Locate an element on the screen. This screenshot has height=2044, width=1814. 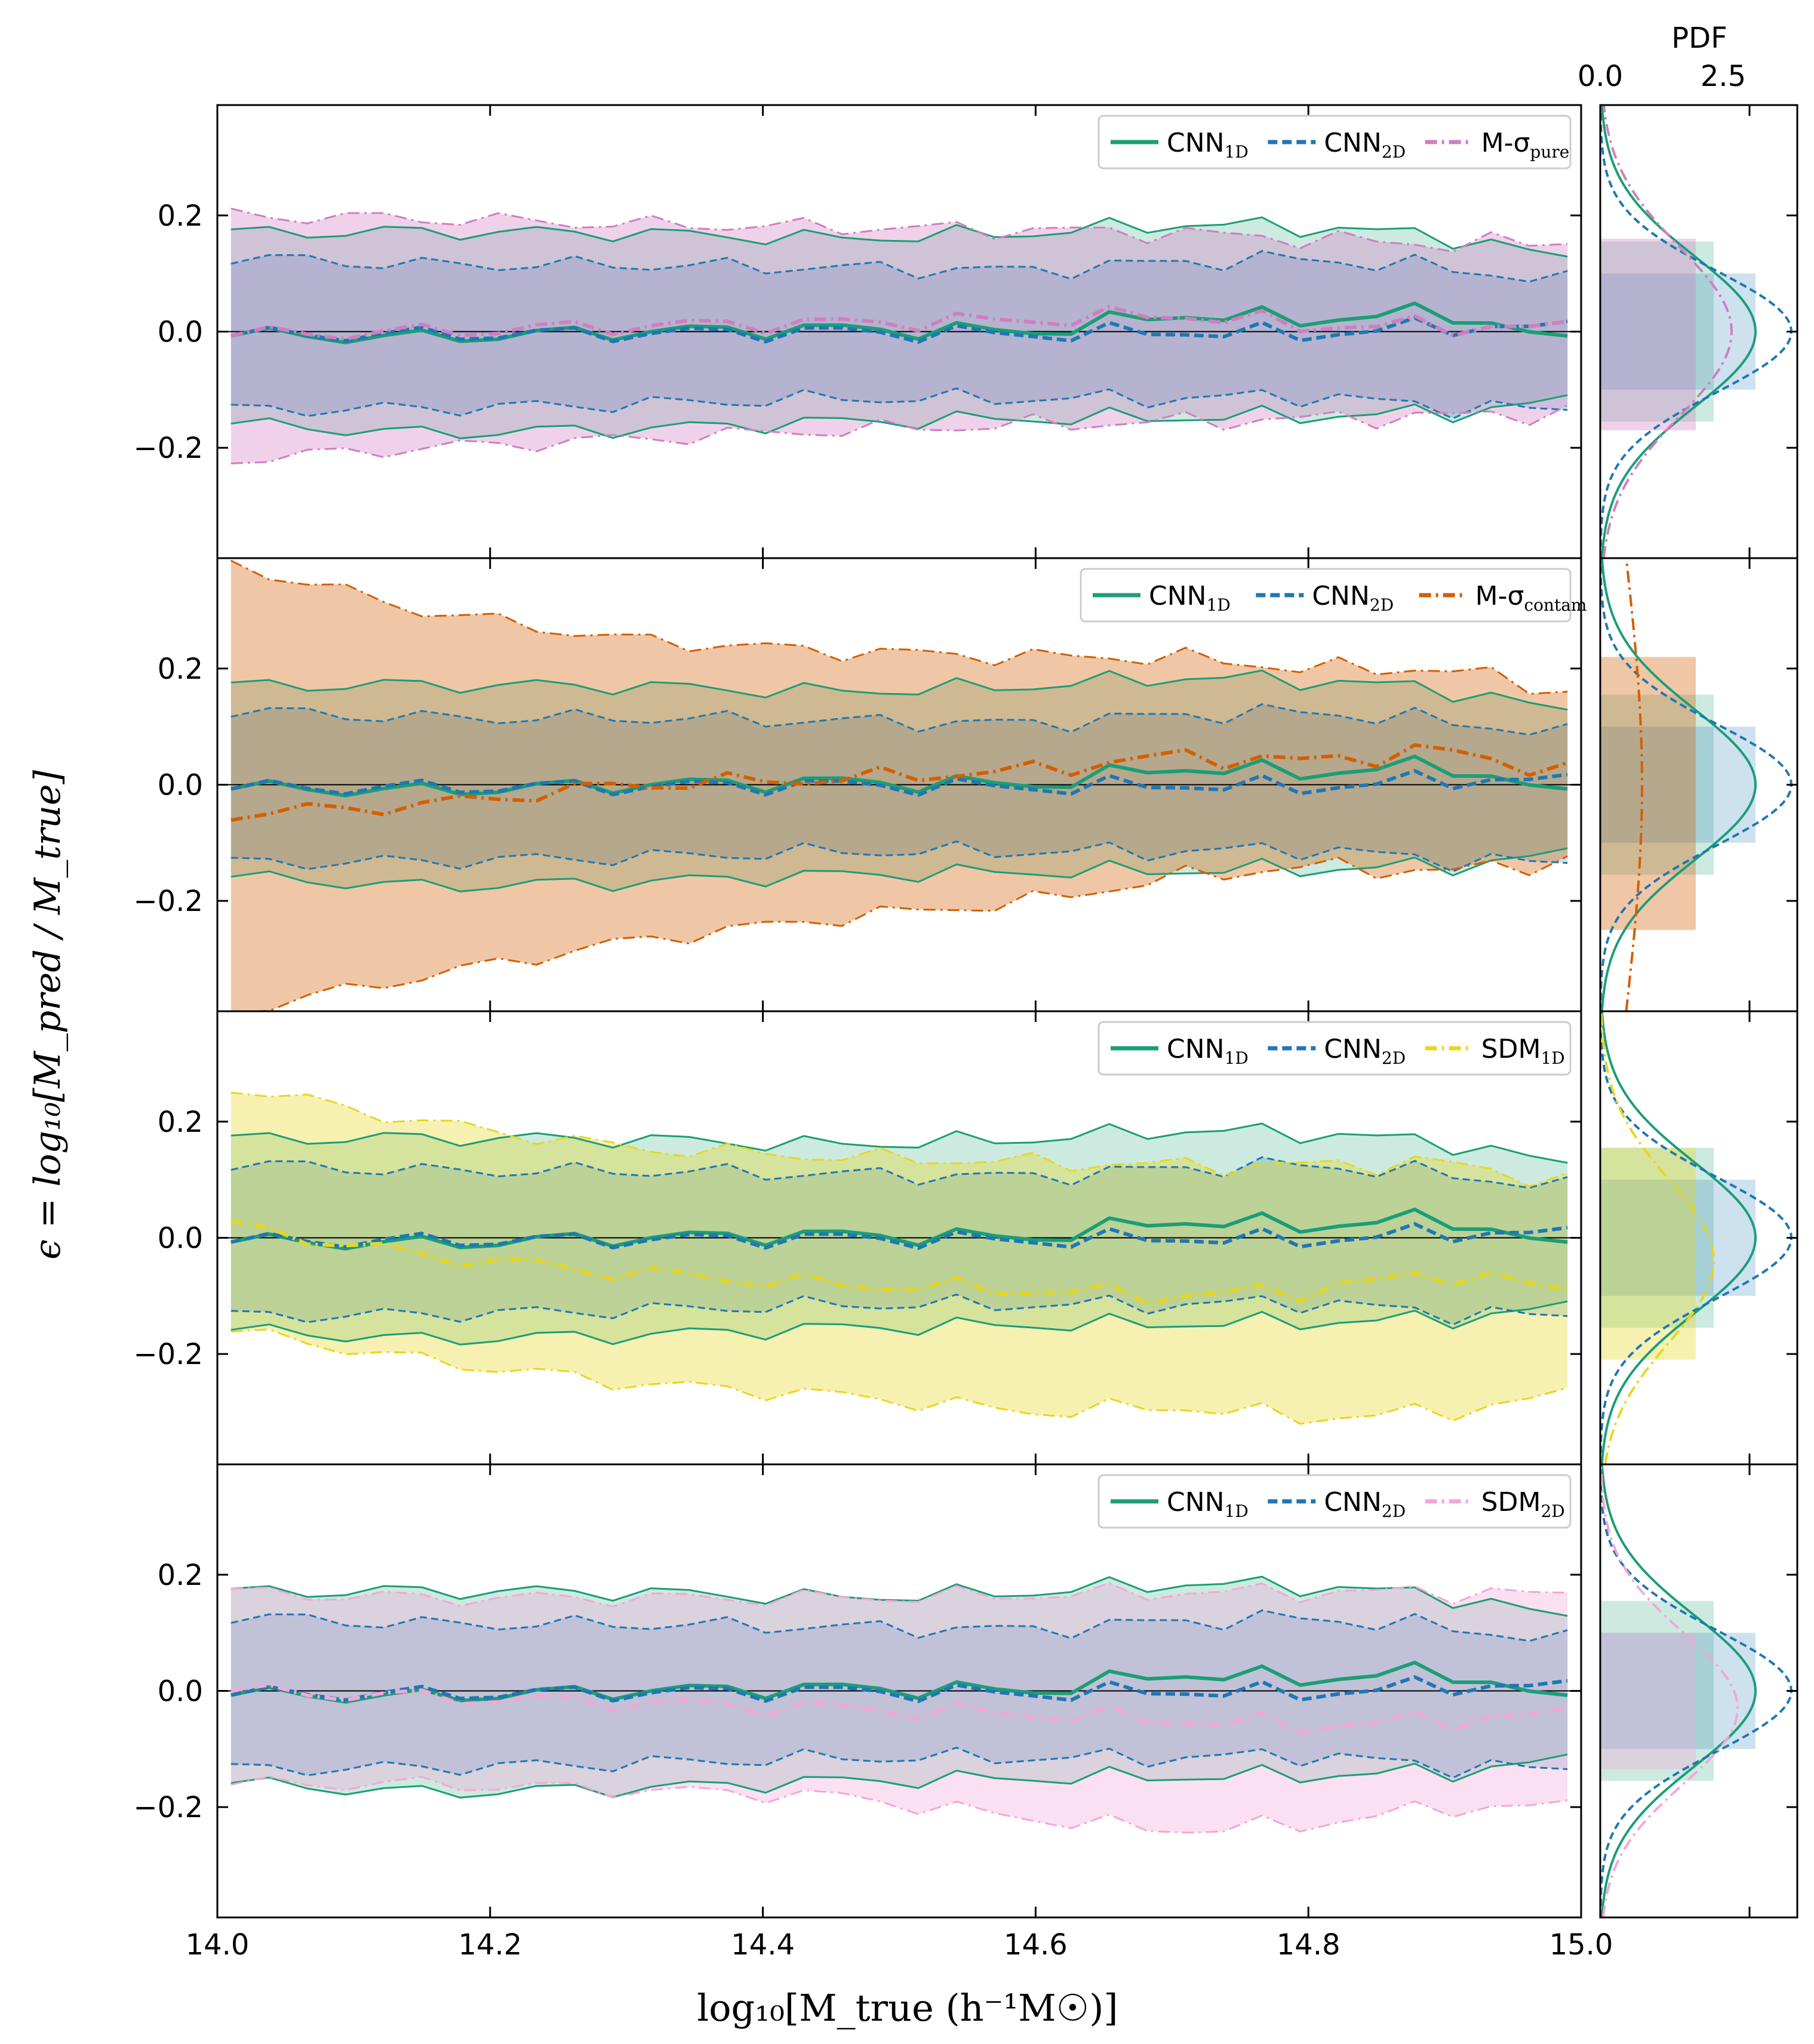
y-axis-label: ϵ = log₁₀[M_pred / M_true] is located at coordinates (48, 1014).